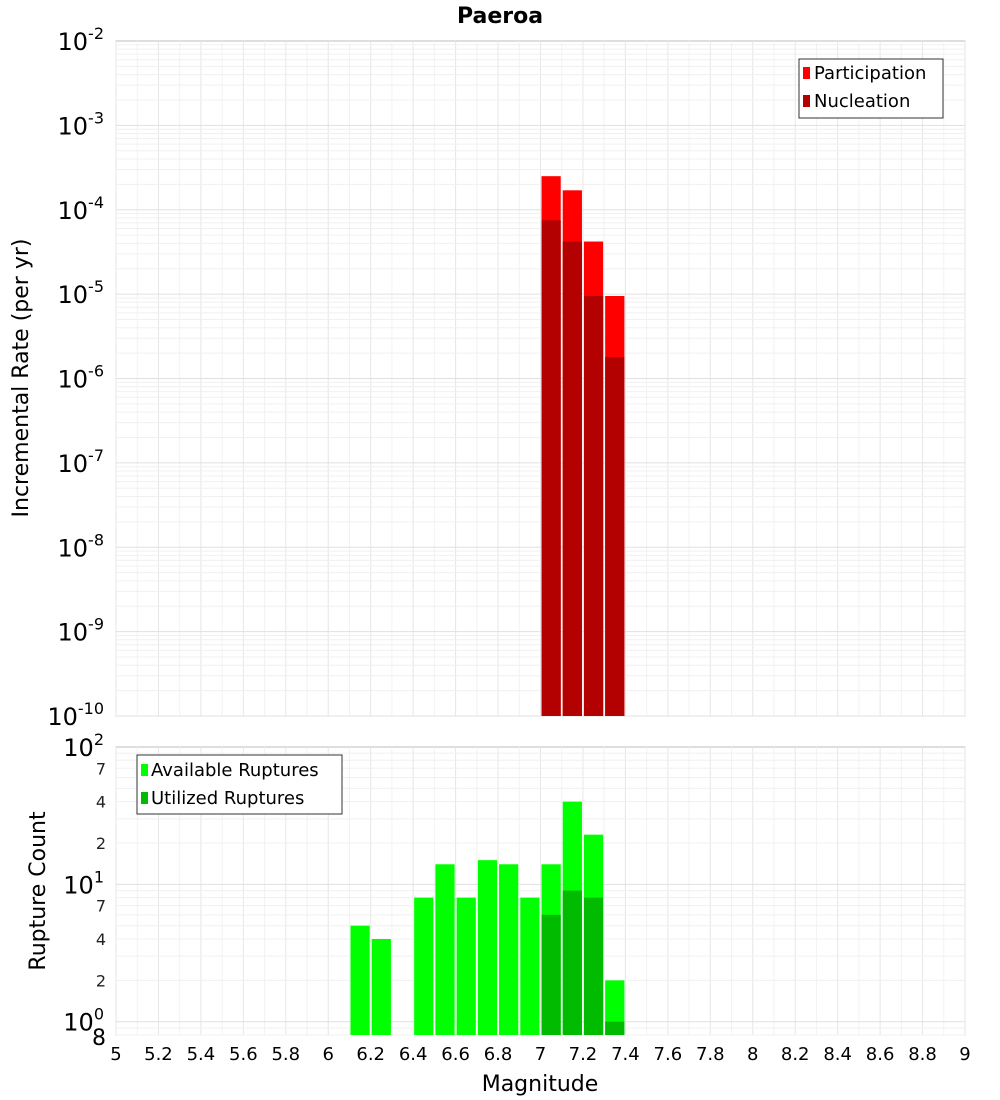 The image size is (1000, 1100). I want to click on top-y-ticks: 10⁻¹⁰ 10⁻⁹ 10⁻⁸ 10⁻⁷ 10⁻⁶ 10⁻⁵ 10⁻⁴ 10⁻³ 10⁻², so click(75, 377).